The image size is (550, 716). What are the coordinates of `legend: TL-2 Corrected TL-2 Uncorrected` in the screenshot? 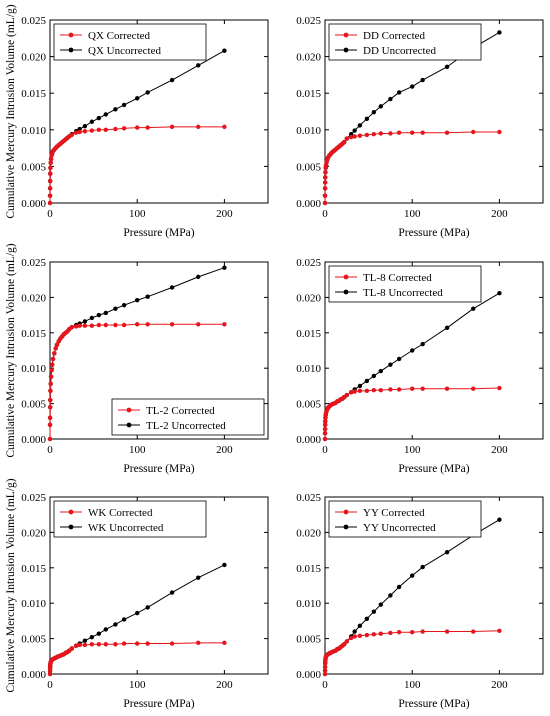 It's located at (188, 417).